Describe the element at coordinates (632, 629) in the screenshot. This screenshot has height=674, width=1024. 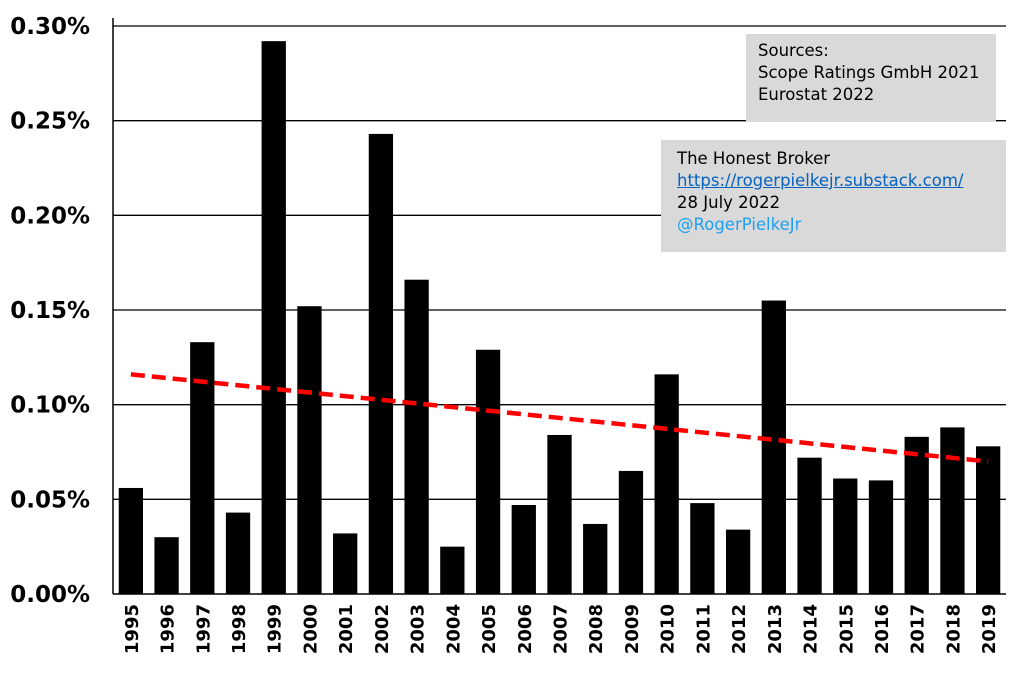
I see `x-tick-label: 2009` at that location.